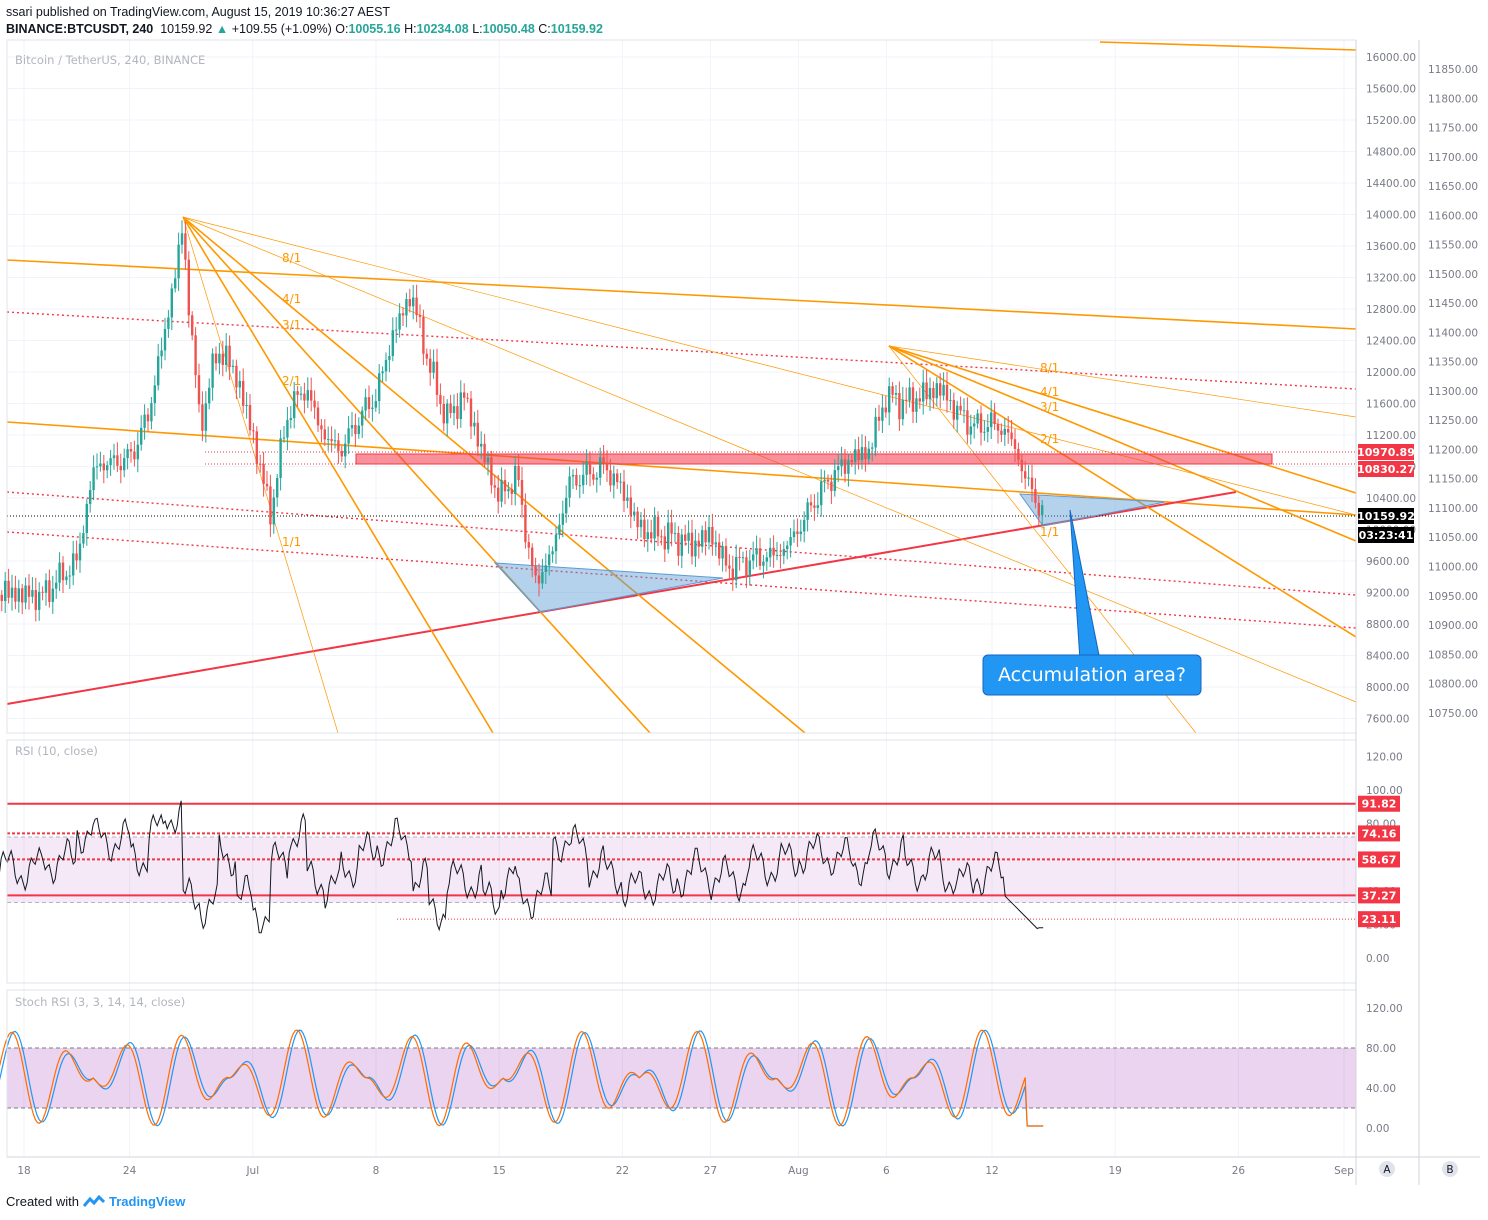 This screenshot has width=1488, height=1220. I want to click on y-tick-label-right: 11850.00, so click(1453, 70).